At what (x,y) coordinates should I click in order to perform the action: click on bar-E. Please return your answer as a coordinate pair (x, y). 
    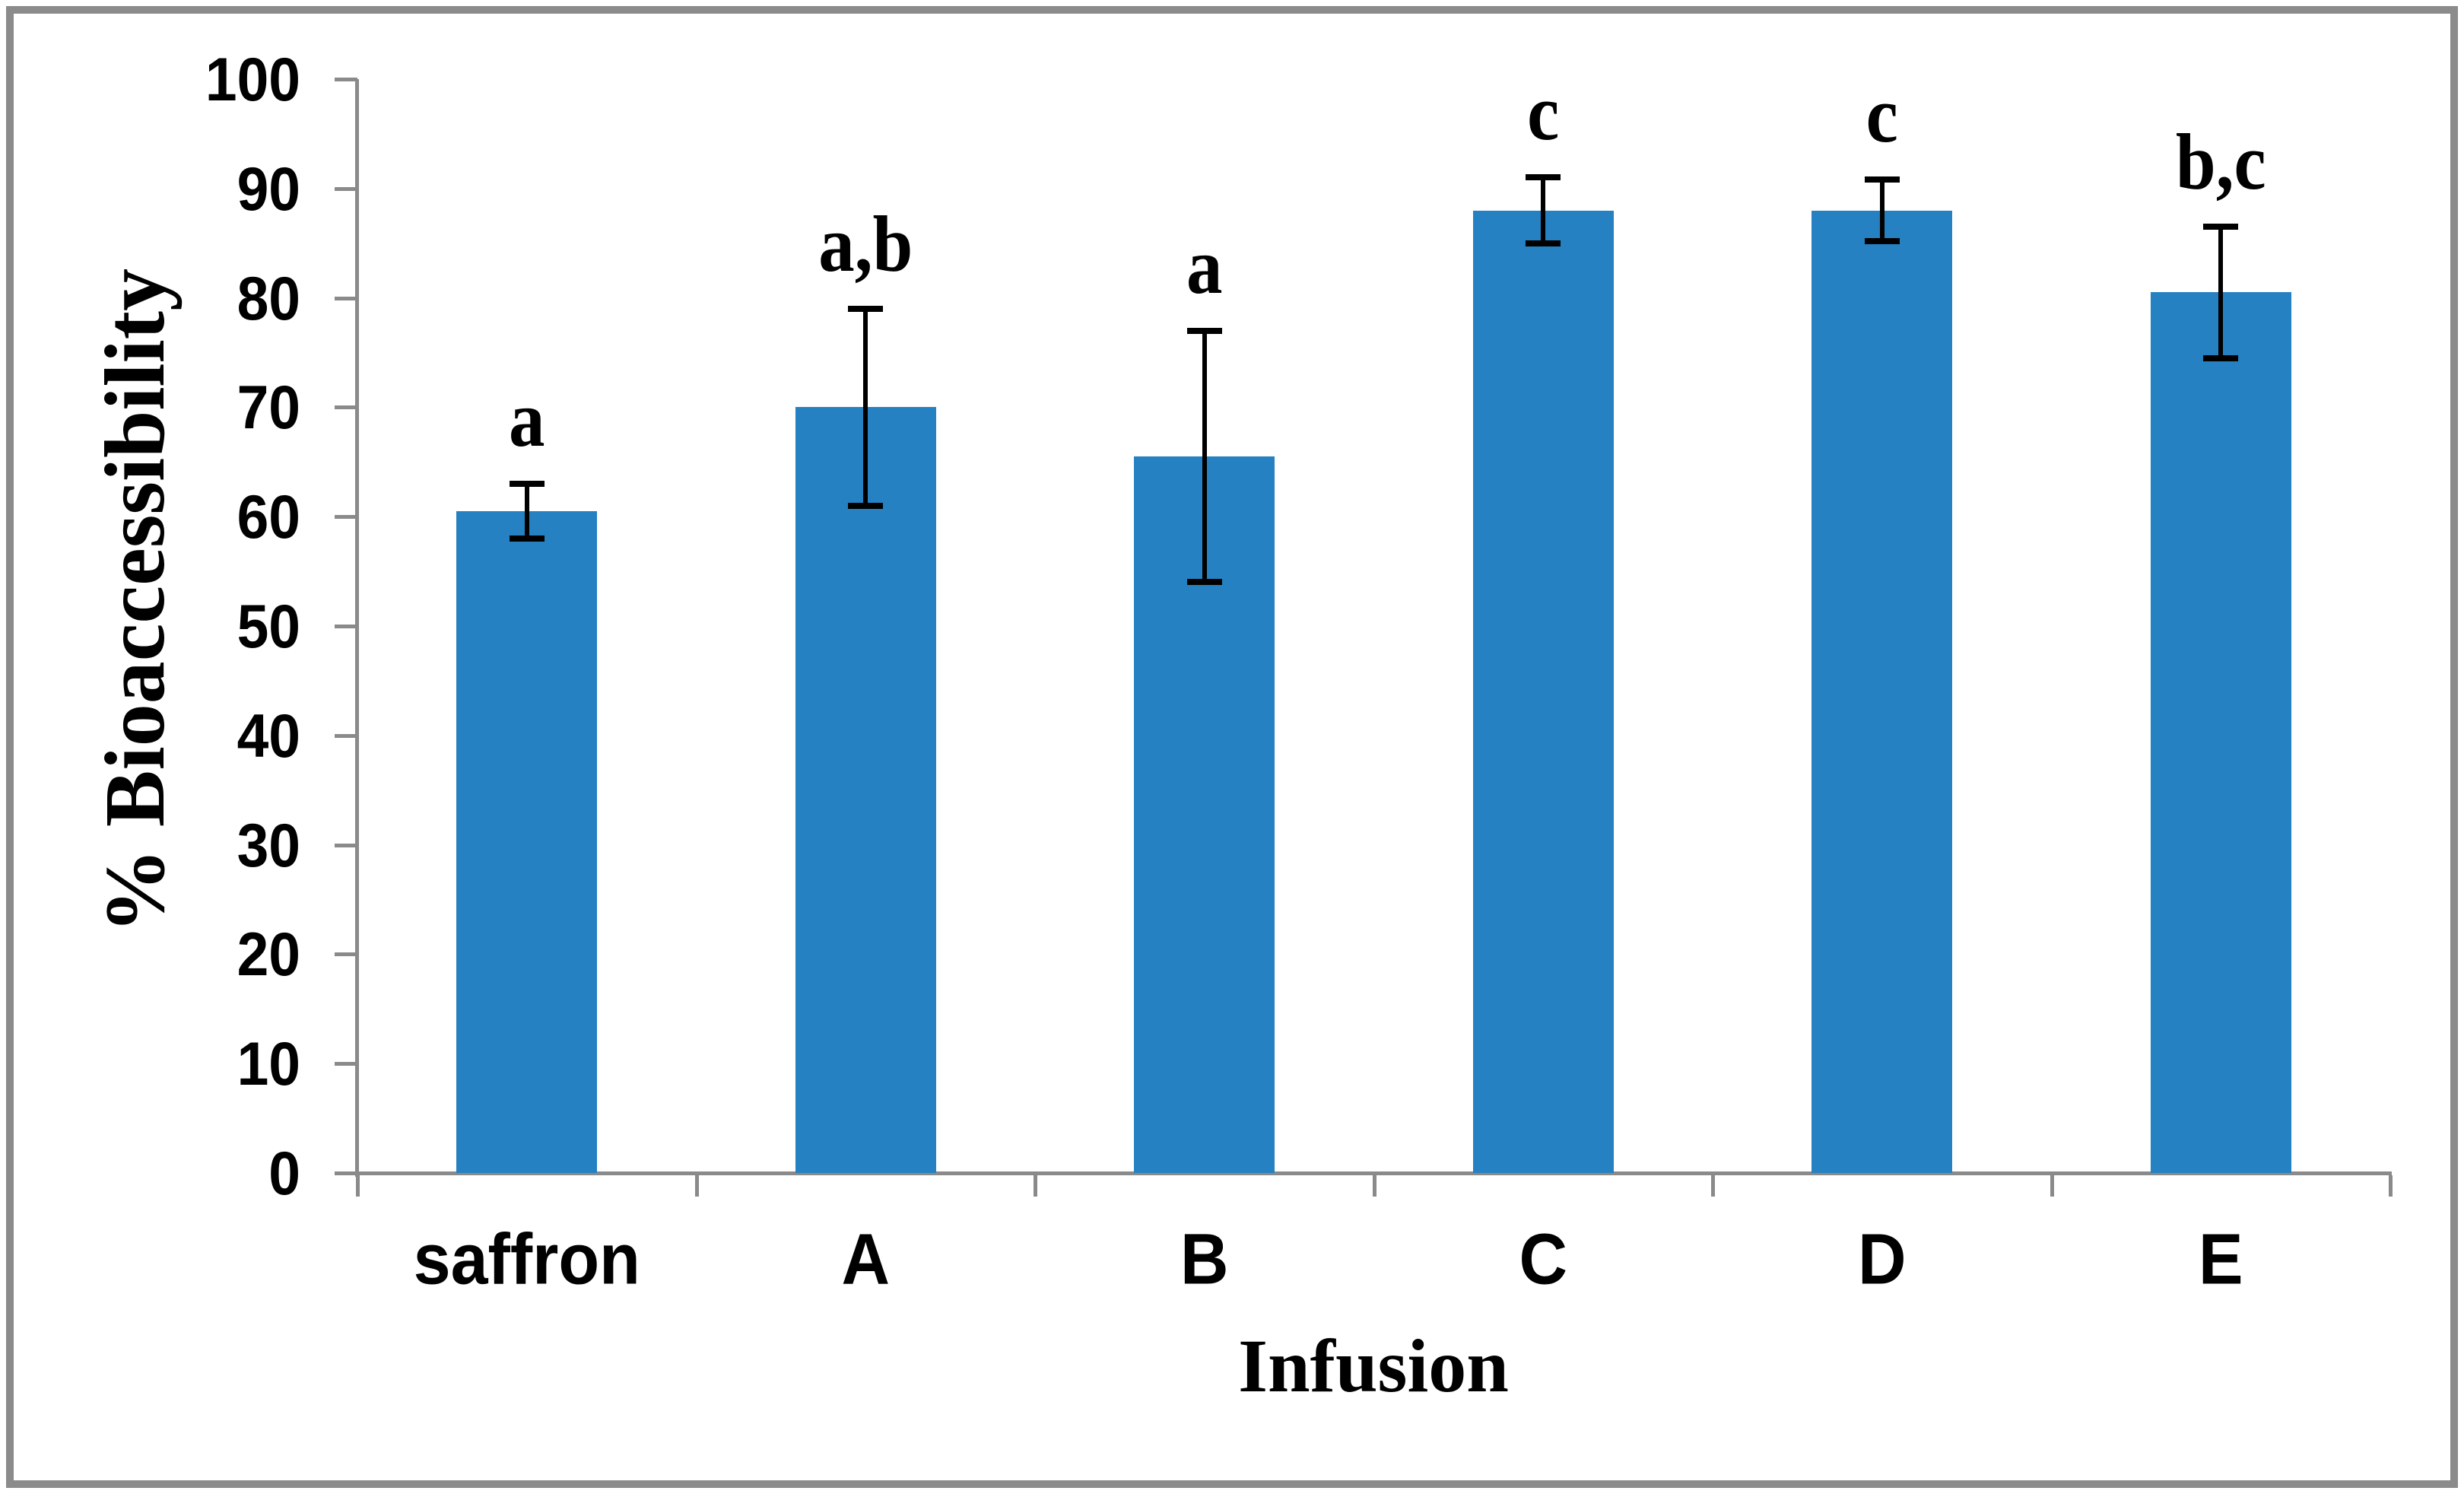
    Looking at the image, I should click on (2220, 732).